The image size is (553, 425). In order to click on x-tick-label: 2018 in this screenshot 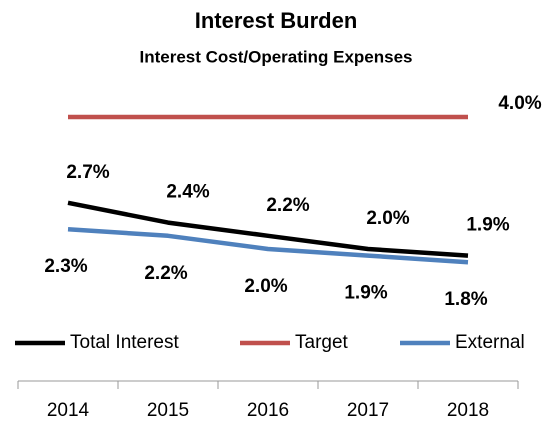, I will do `click(468, 410)`.